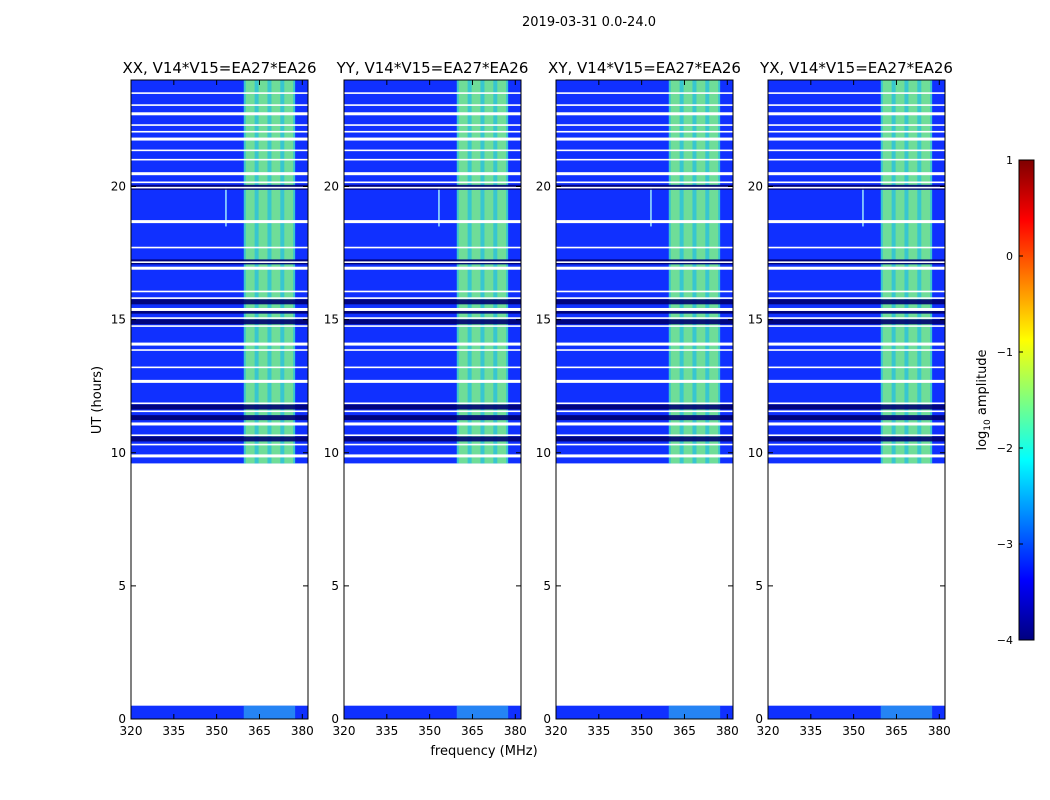 This screenshot has height=800, width=1050. What do you see at coordinates (589, 22) in the screenshot?
I see `figure-title: 2019-03-31 0.0-24.0` at bounding box center [589, 22].